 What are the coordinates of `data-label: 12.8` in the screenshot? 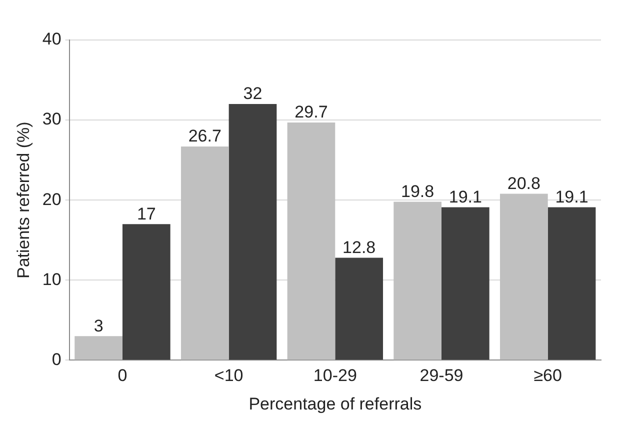 It's located at (359, 247).